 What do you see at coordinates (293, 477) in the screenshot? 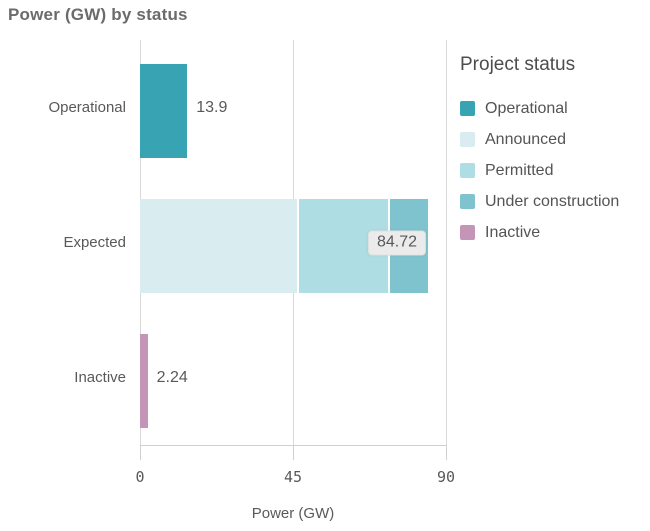
I see `x-tick-label: 45` at bounding box center [293, 477].